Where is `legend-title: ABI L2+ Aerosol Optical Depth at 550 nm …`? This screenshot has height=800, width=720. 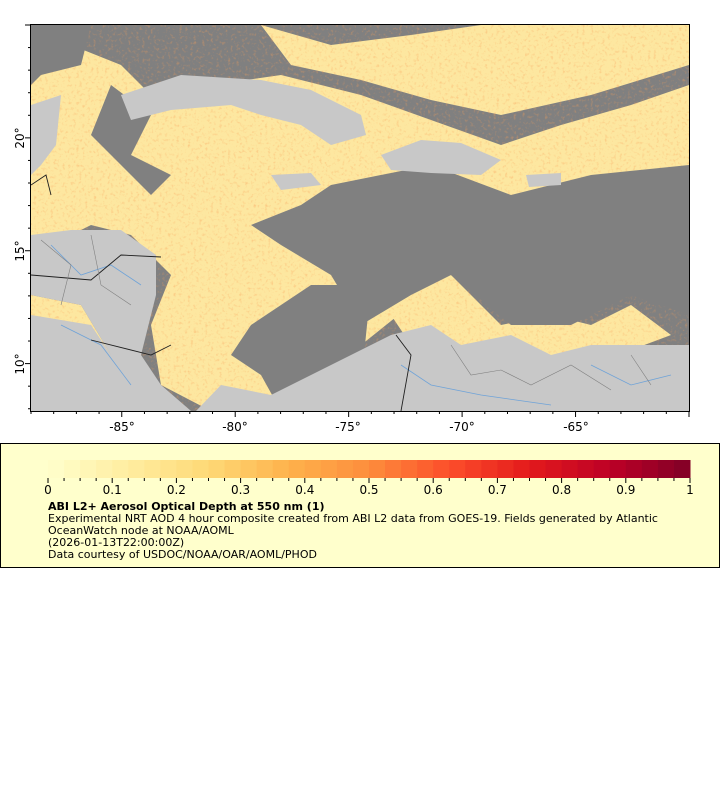 legend-title: ABI L2+ Aerosol Optical Depth at 550 nm … is located at coordinates (186, 506).